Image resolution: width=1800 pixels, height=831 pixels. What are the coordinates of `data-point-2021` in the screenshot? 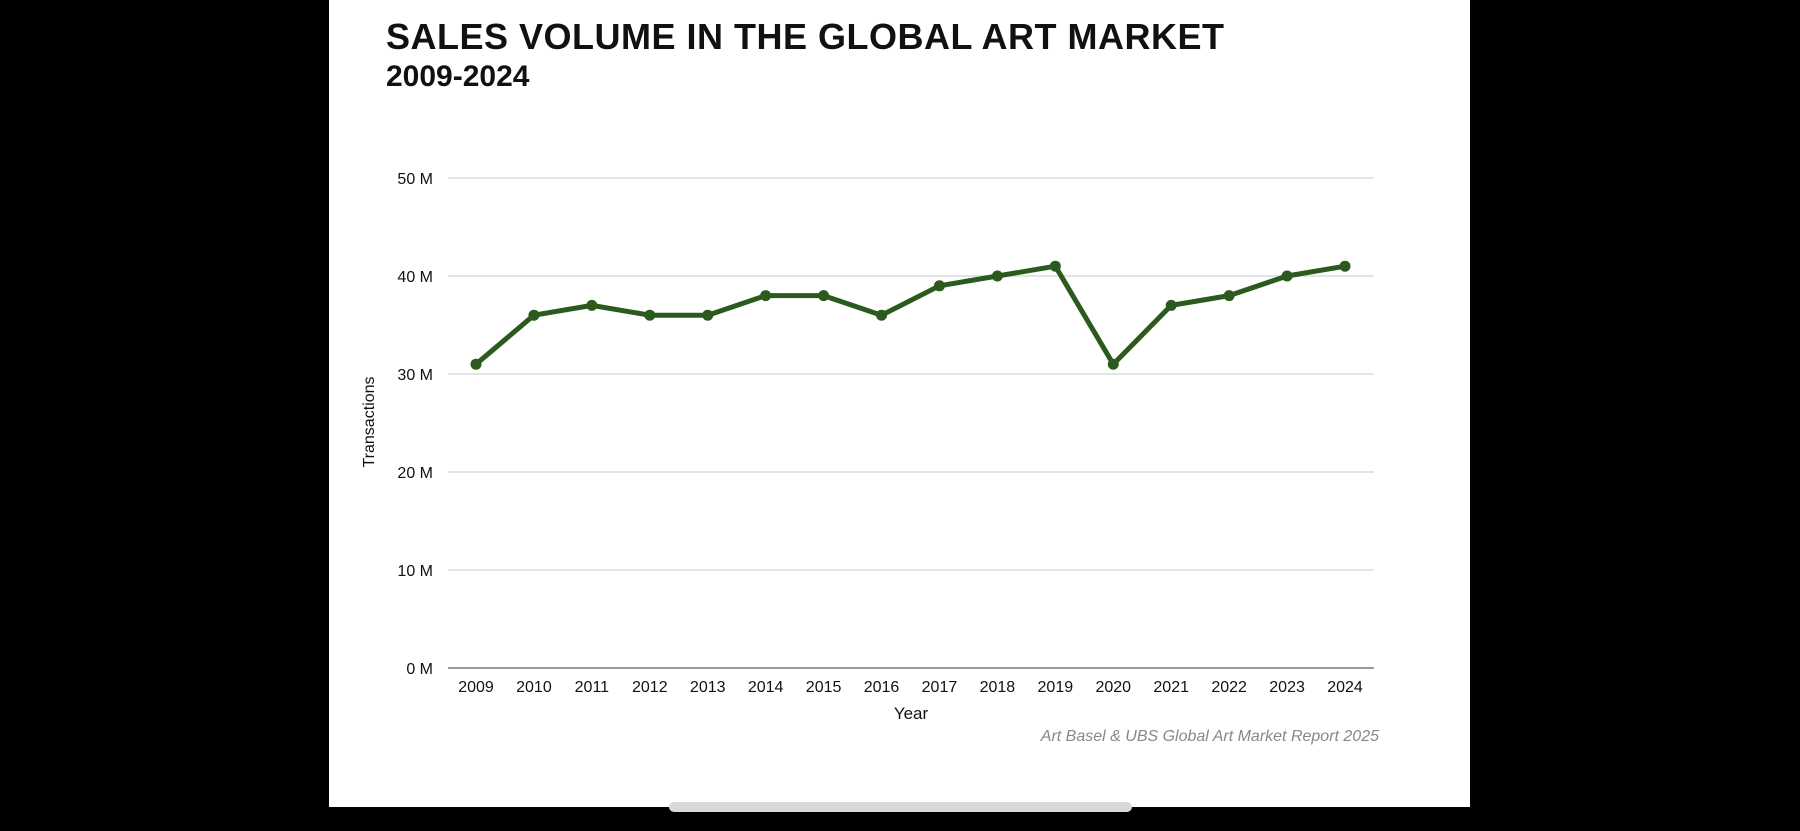 It's located at (1171, 305).